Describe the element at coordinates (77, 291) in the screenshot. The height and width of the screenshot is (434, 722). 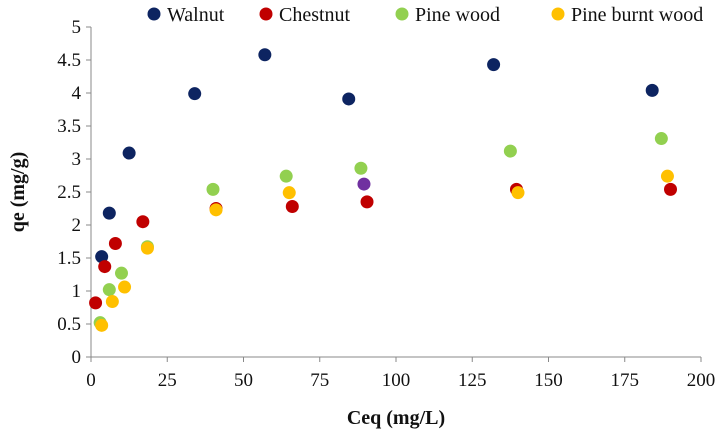
I see `y-tick-label: 1` at that location.